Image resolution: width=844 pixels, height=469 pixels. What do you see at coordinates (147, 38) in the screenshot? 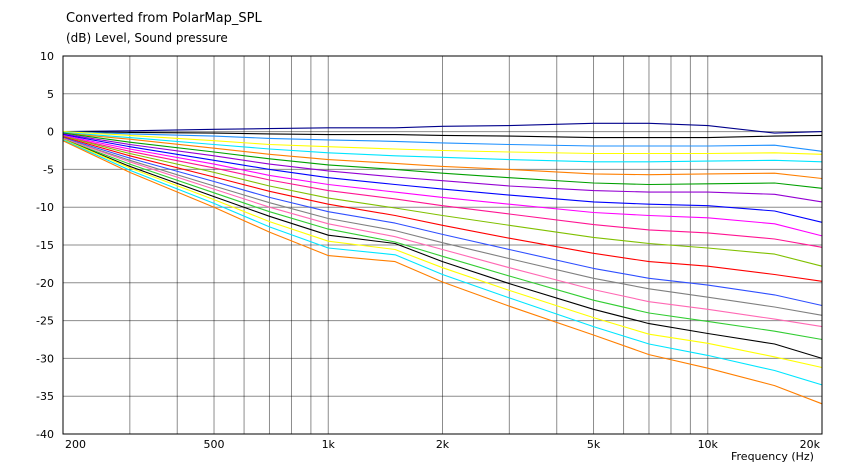
I see `y-axis-label: (dB) Level, Sound pressure` at bounding box center [147, 38].